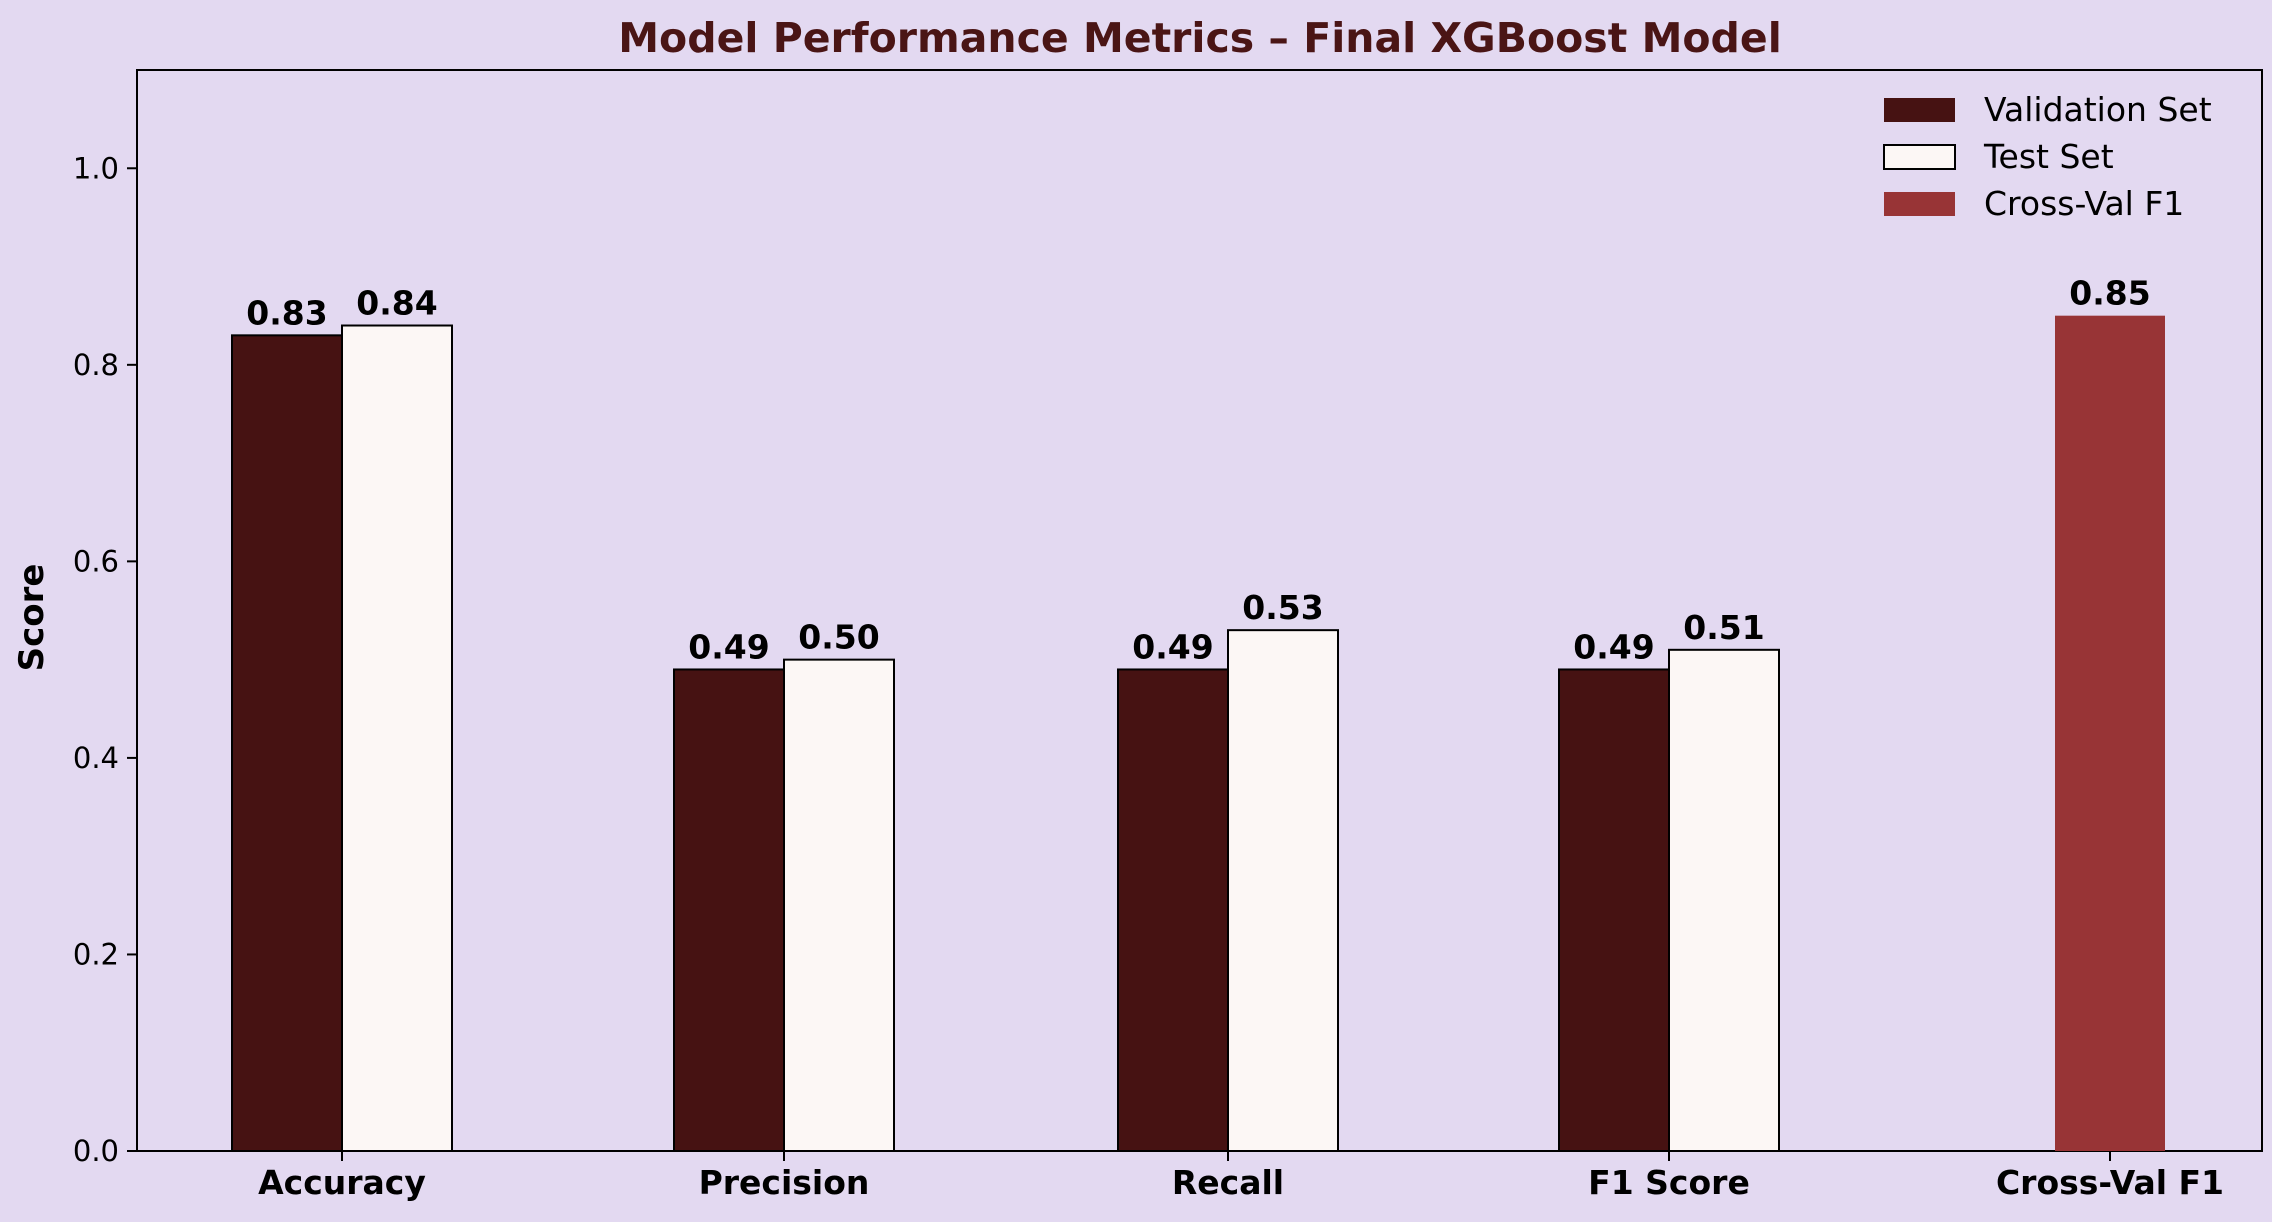 This screenshot has width=2272, height=1222. Describe the element at coordinates (1669, 1182) in the screenshot. I see `x-tick-label: F1 Score` at that location.